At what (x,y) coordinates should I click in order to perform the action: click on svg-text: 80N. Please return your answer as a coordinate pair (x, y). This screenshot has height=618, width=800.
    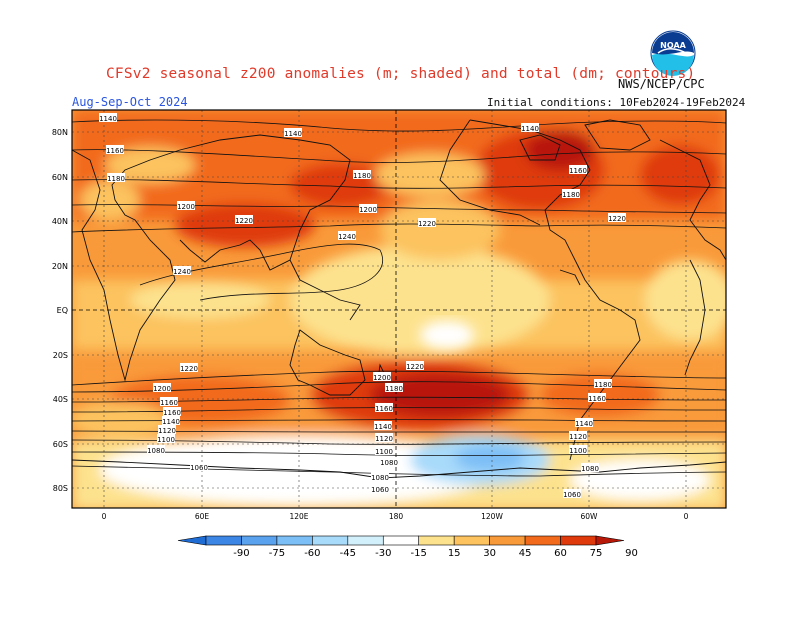
    Looking at the image, I should click on (60, 132).